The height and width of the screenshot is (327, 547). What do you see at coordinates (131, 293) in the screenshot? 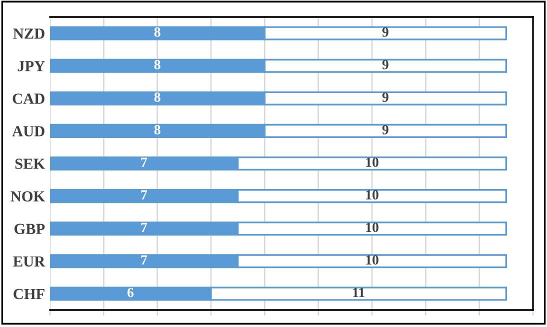
I see `data-label: 6` at bounding box center [131, 293].